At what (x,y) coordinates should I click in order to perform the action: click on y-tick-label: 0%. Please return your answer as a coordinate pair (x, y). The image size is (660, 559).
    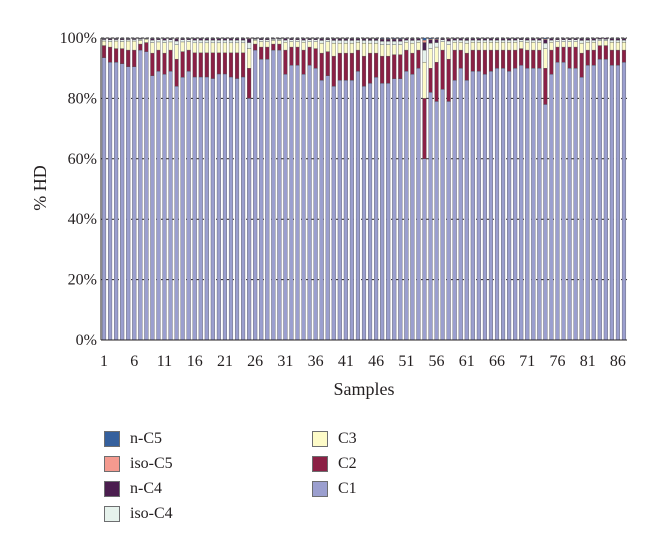
    Looking at the image, I should click on (86, 340).